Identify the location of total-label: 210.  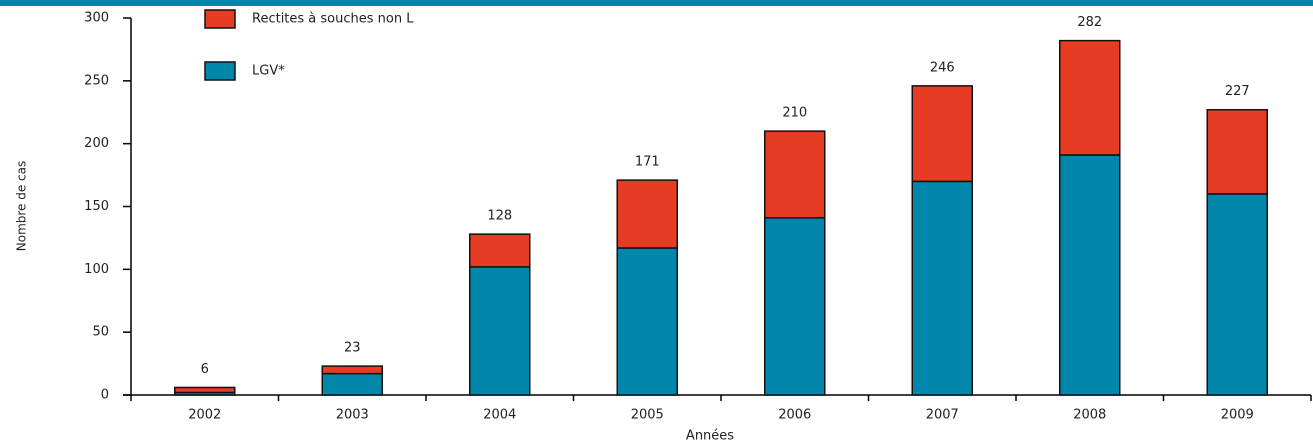
(794, 113).